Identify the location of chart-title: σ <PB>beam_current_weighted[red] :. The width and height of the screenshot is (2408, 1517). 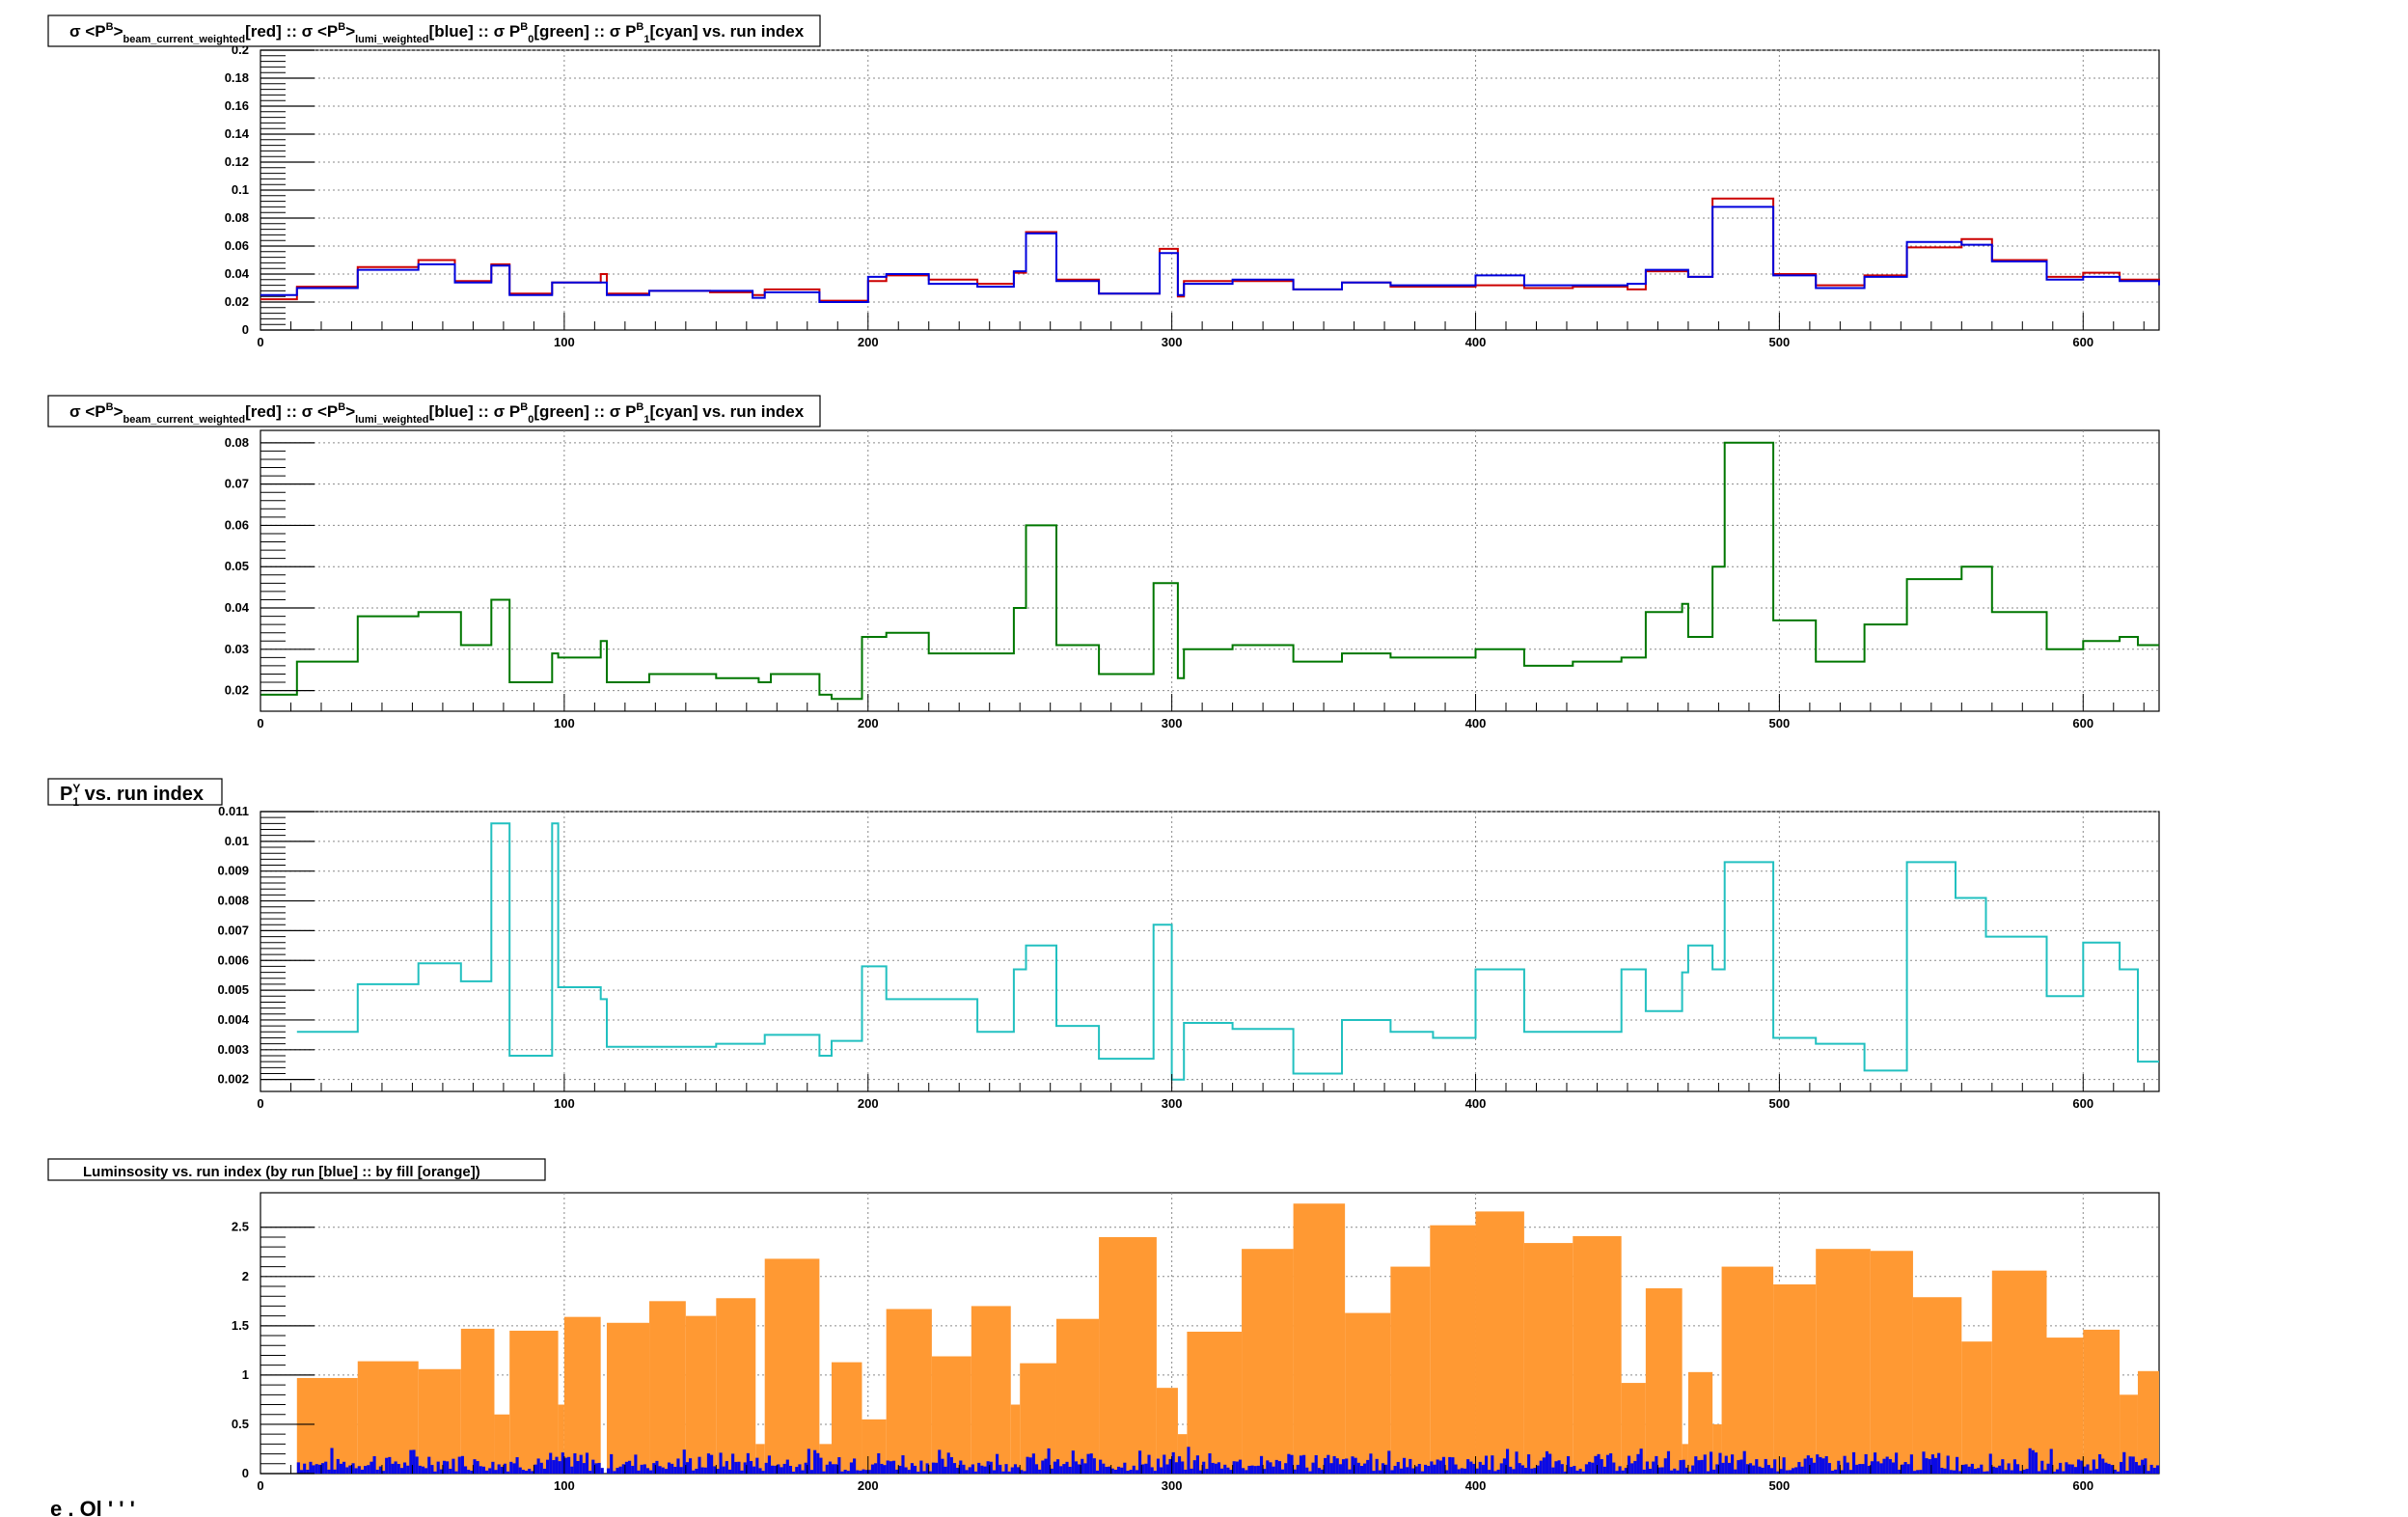
(437, 413).